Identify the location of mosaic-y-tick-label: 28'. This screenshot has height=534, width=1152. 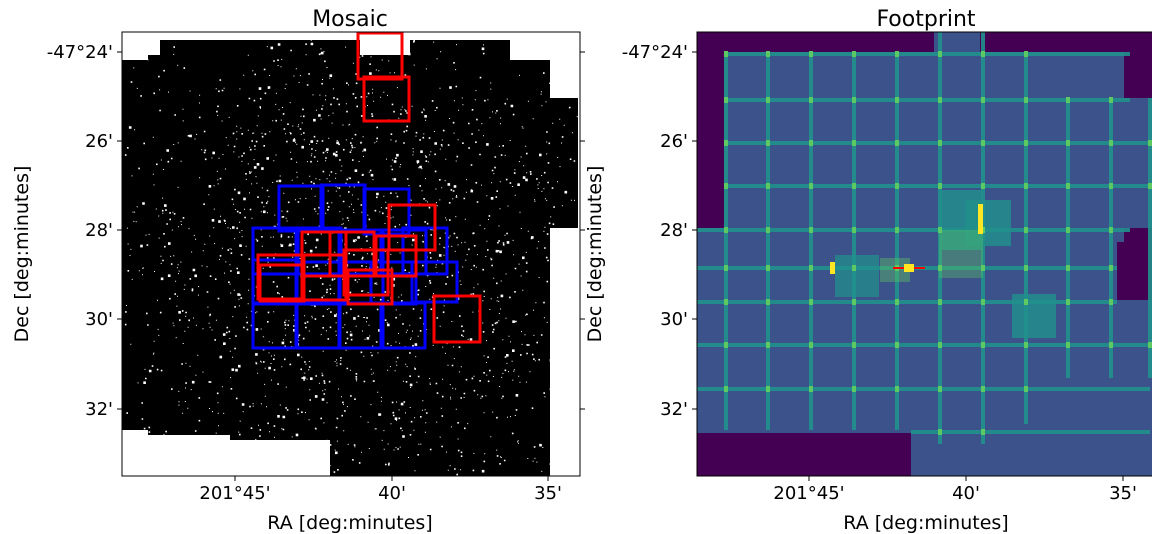
(99, 230).